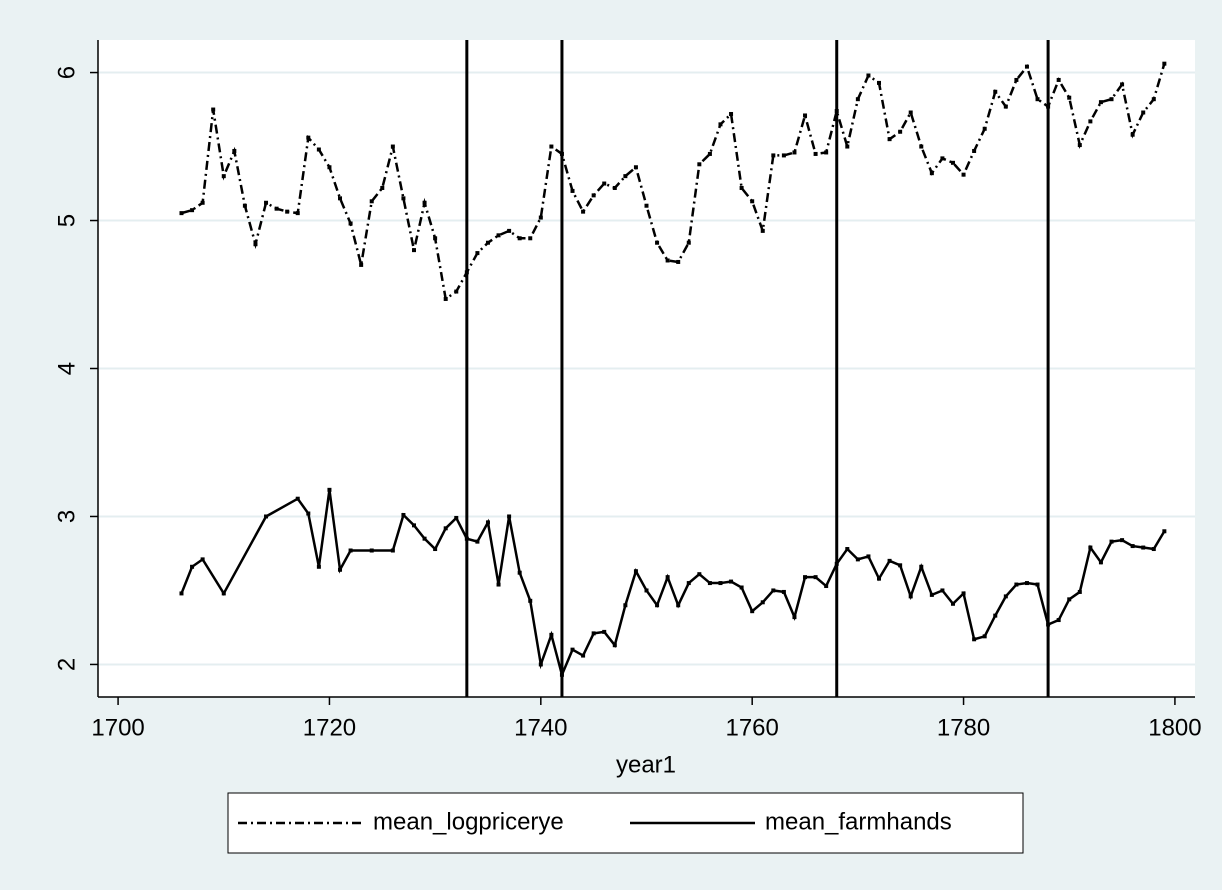 Image resolution: width=1222 pixels, height=890 pixels. Describe the element at coordinates (751, 727) in the screenshot. I see `x-tick-label: 1760` at that location.